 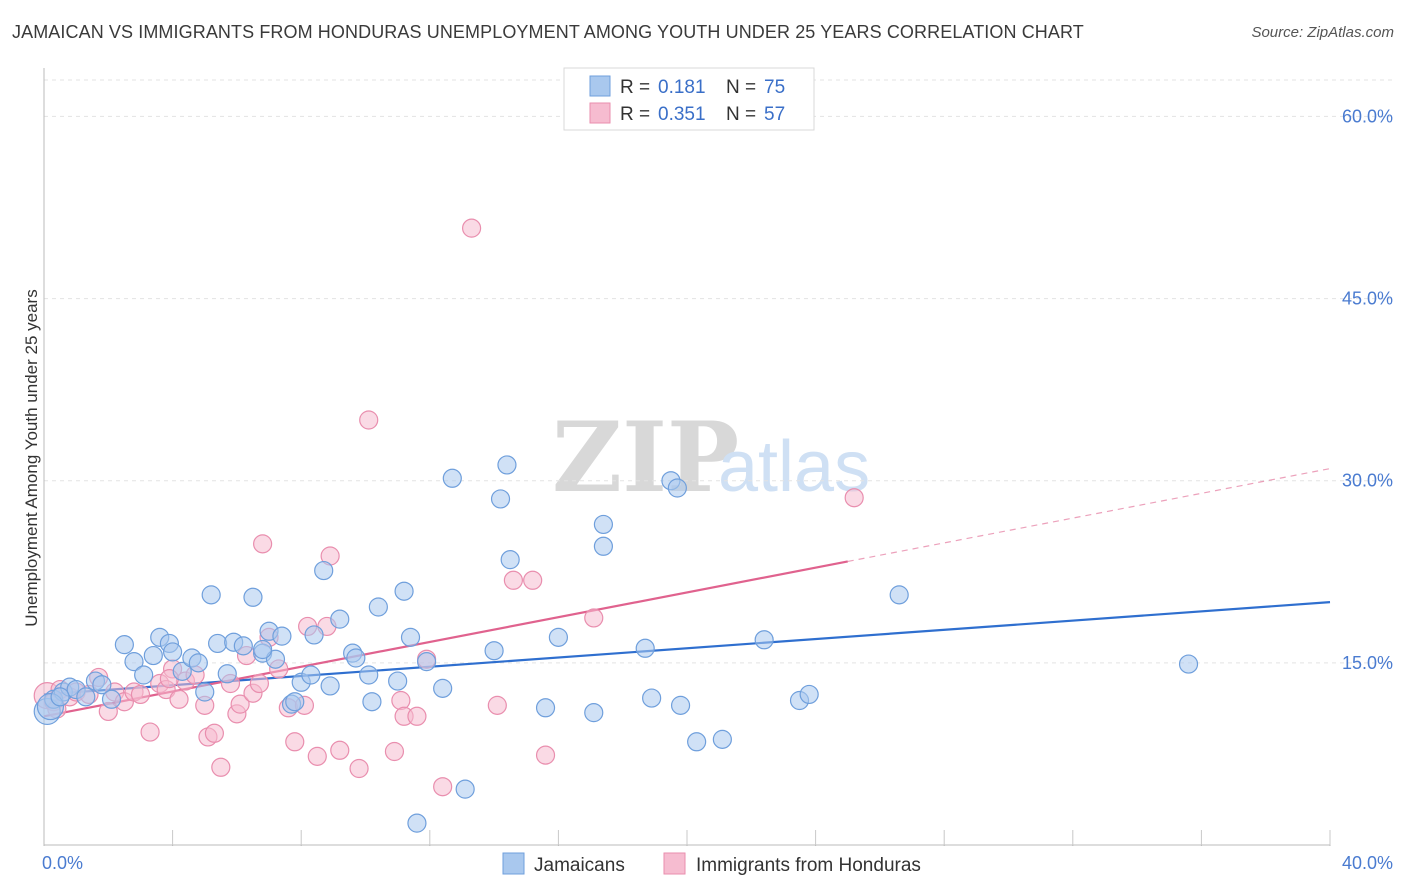 I want to click on y-axis-label: Unemployment Among Youth under 25 years, so click(x=31, y=457).